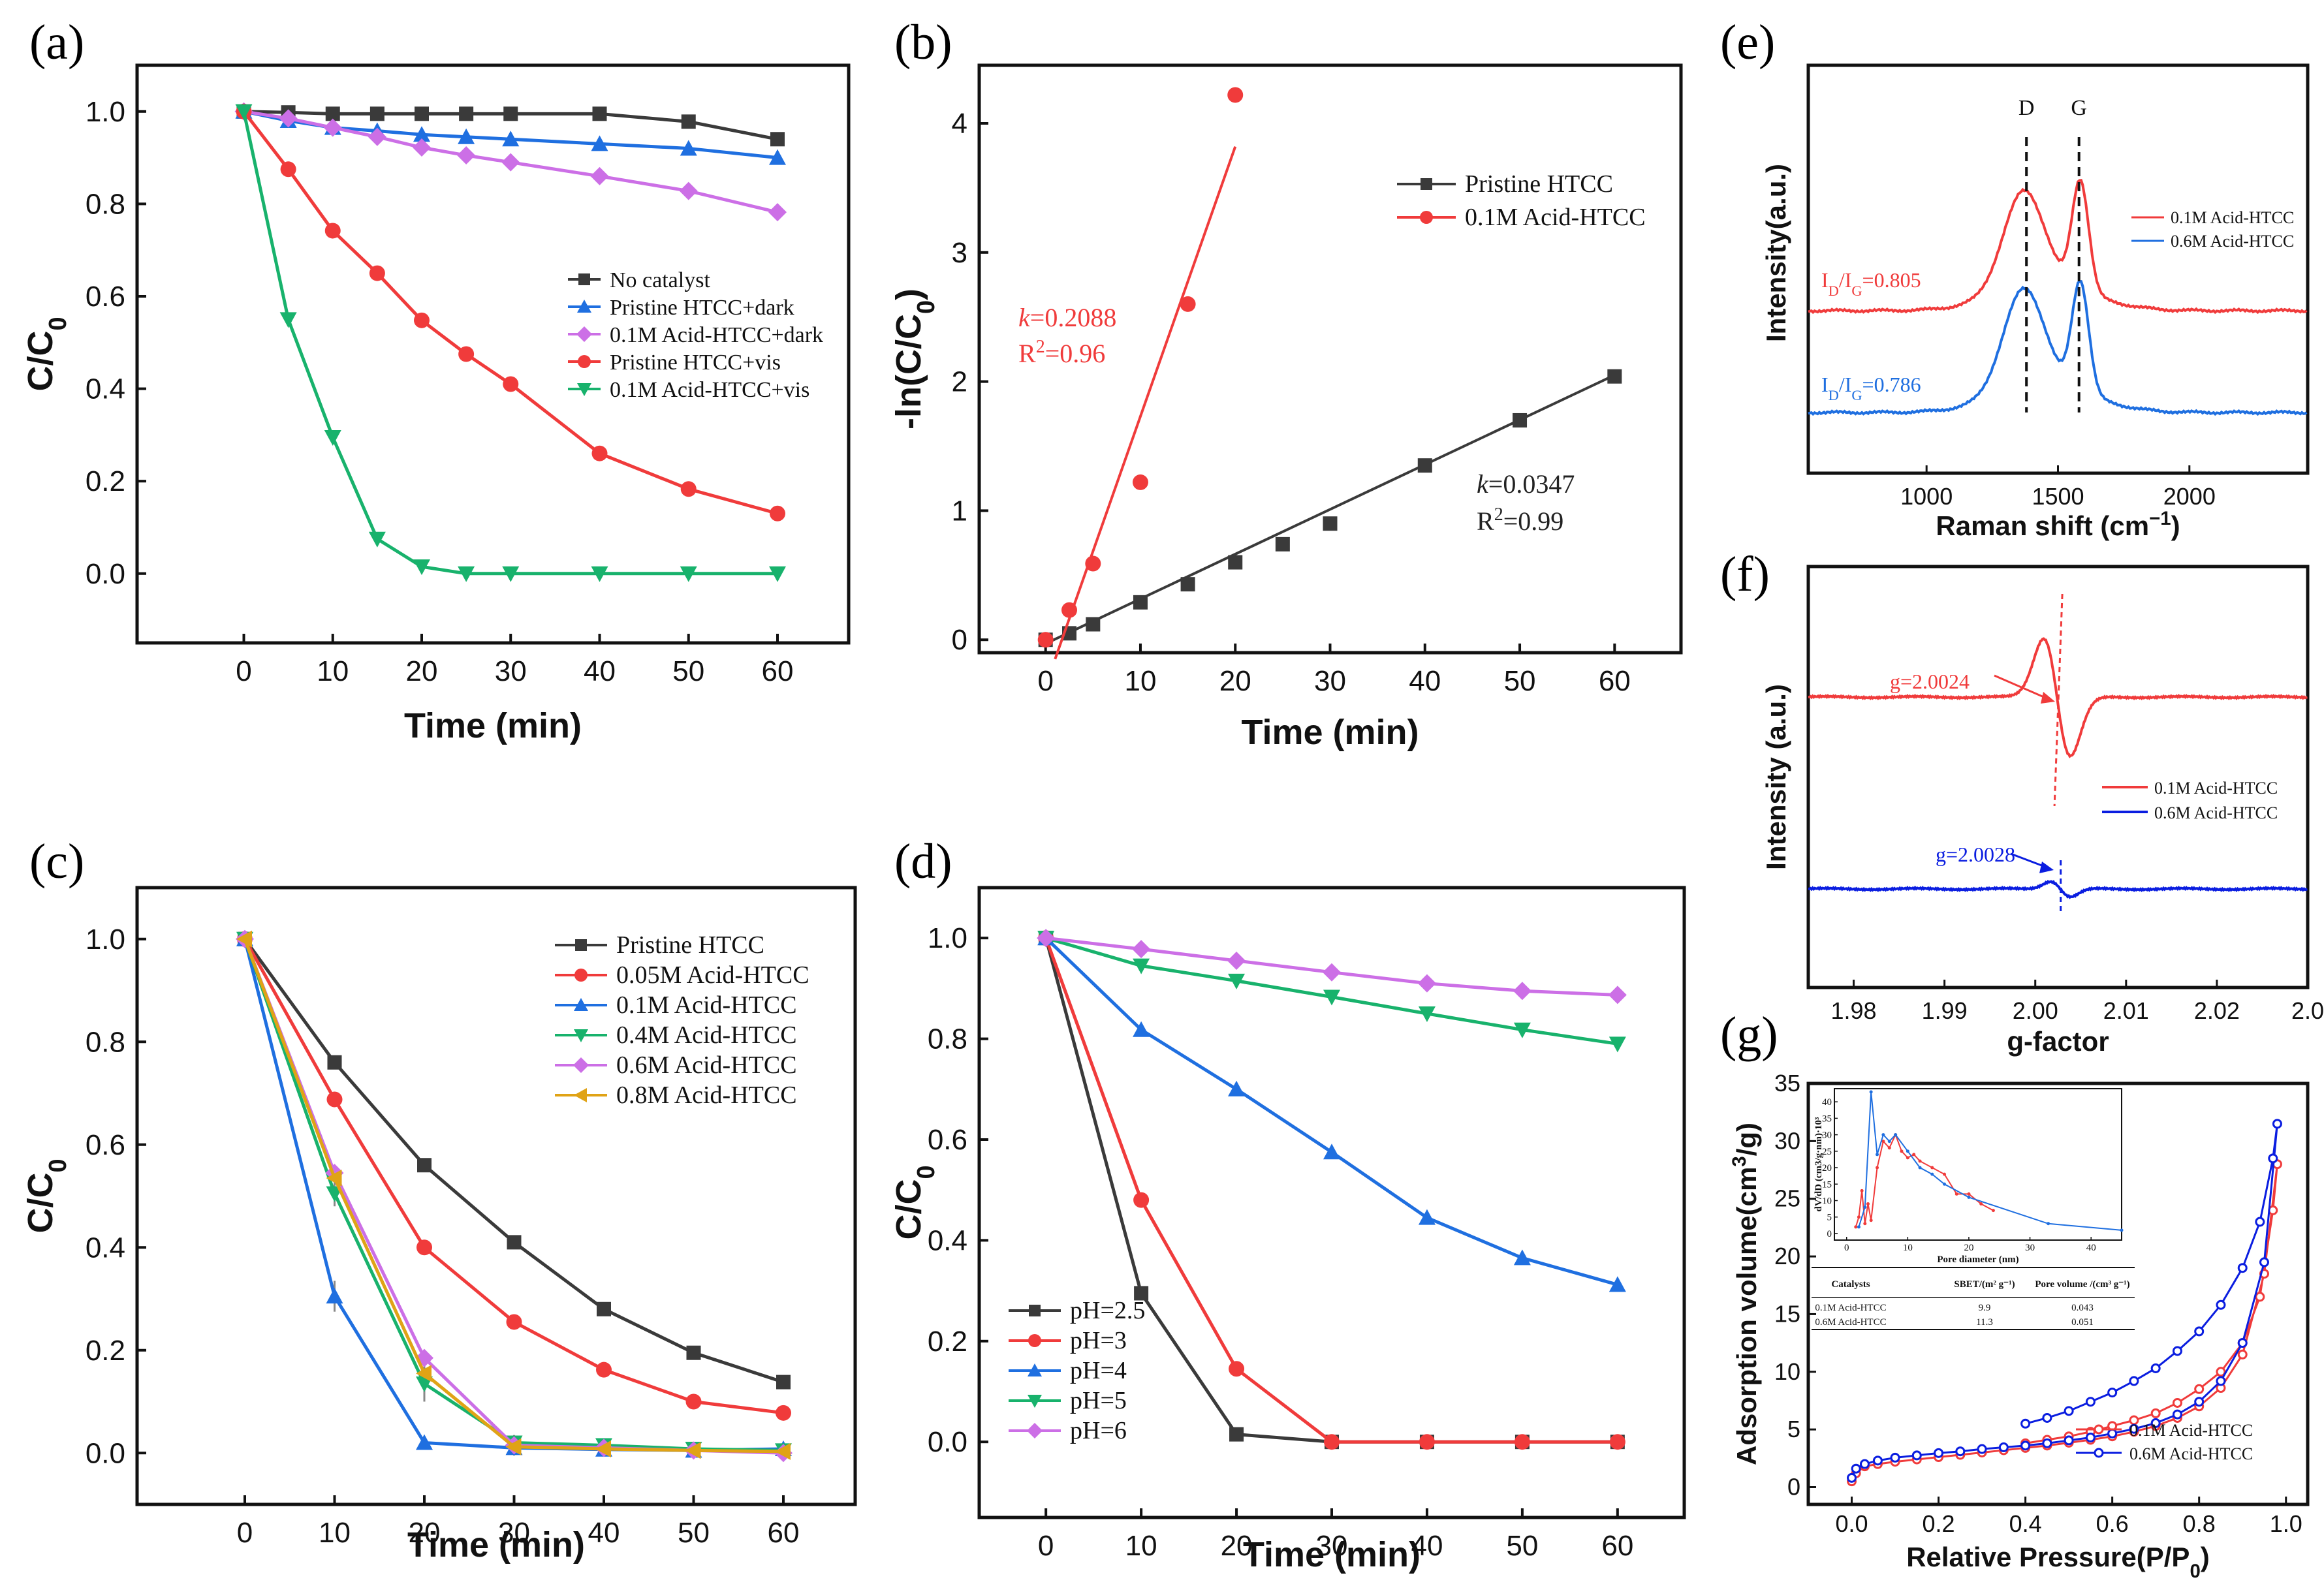 The height and width of the screenshot is (1586, 2324). I want to click on id-ig-ratio-red-part: /I, so click(1845, 280).